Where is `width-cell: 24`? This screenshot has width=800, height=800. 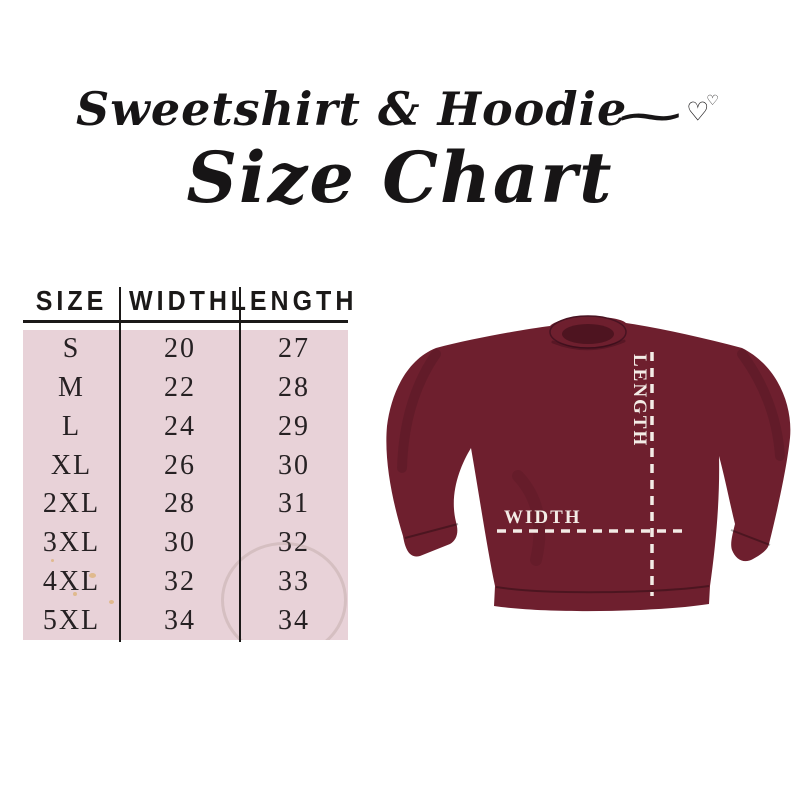 width-cell: 24 is located at coordinates (180, 426).